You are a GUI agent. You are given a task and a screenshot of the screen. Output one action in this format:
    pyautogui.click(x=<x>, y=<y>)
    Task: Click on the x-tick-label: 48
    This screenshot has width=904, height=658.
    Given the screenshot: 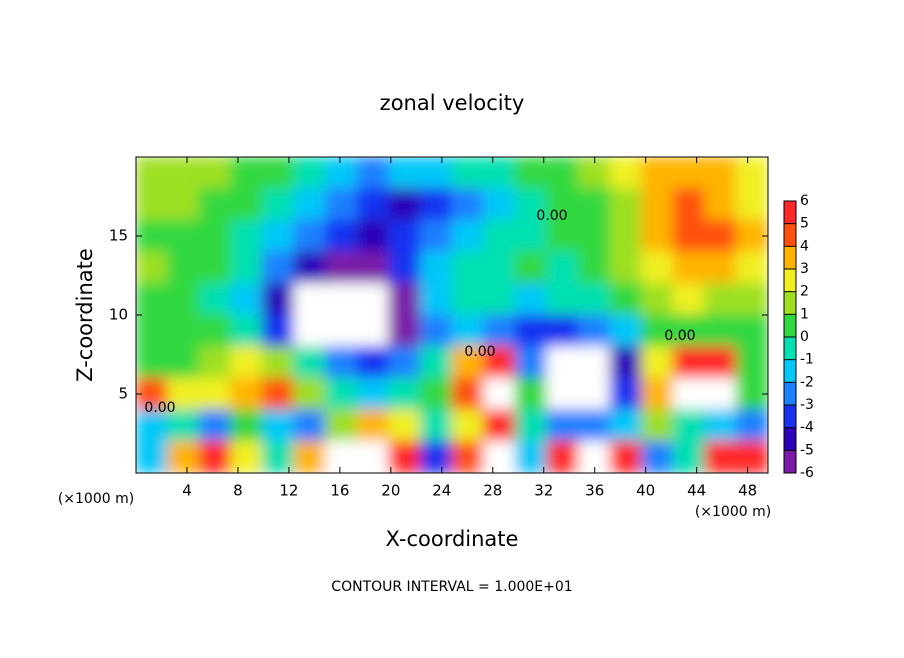 What is the action you would take?
    pyautogui.click(x=747, y=491)
    